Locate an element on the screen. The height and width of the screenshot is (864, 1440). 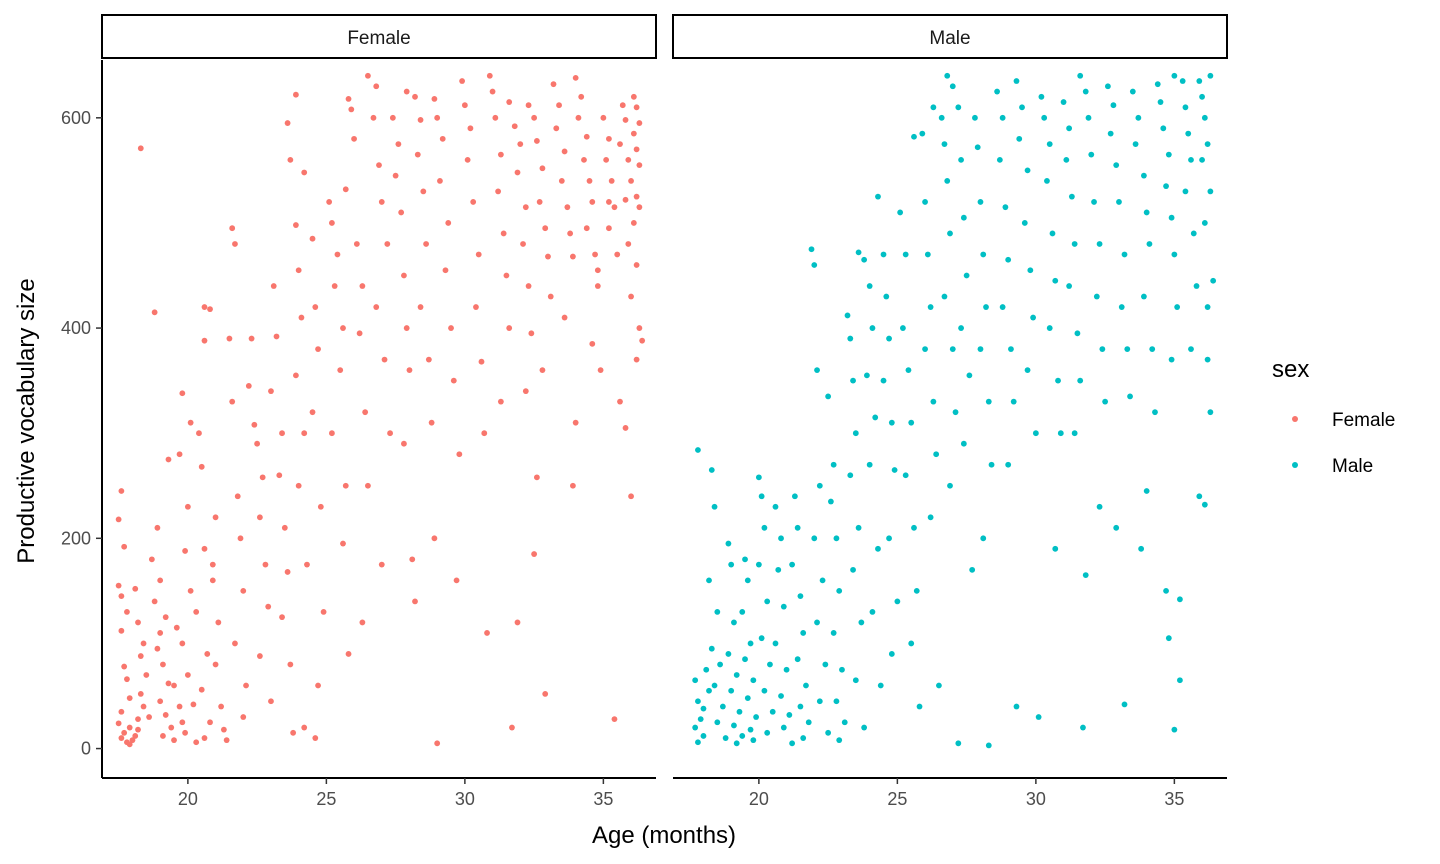
x-axis-title: Age (months) is located at coordinates (664, 835).